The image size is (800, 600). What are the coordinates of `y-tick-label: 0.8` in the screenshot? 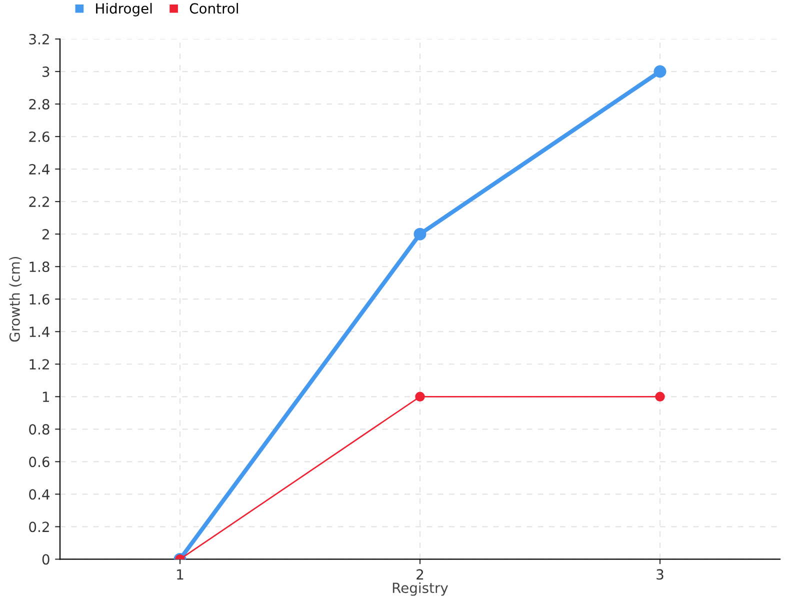 It's located at (39, 429).